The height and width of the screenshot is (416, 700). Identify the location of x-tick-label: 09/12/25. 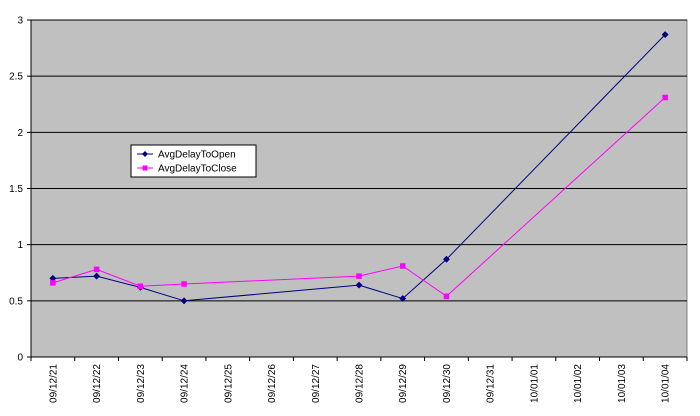
(228, 383).